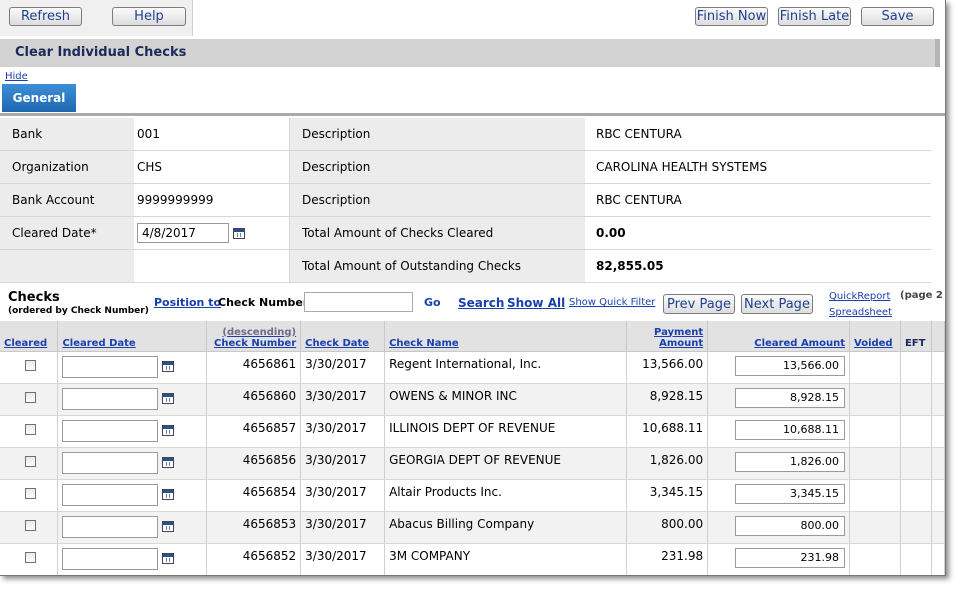 This screenshot has width=961, height=591. Describe the element at coordinates (860, 296) in the screenshot. I see `quick-report-link: QuickReport` at that location.